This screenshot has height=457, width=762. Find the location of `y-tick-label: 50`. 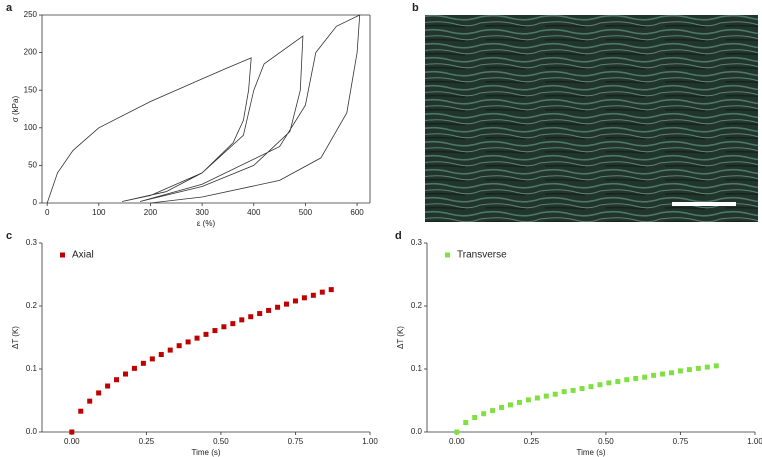

y-tick-label: 50 is located at coordinates (32, 165).